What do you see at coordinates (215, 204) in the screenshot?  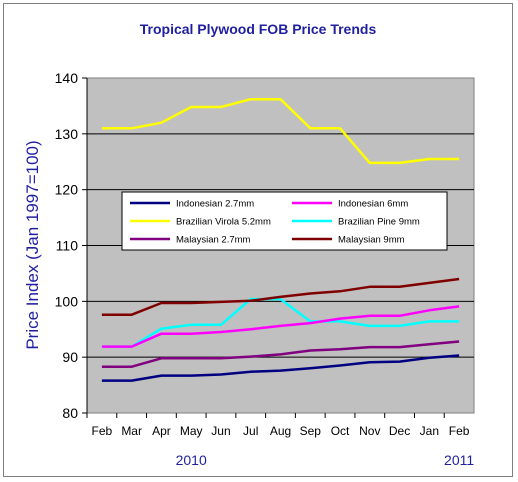 I see `legend-entry: Indonesian 2.7mm` at bounding box center [215, 204].